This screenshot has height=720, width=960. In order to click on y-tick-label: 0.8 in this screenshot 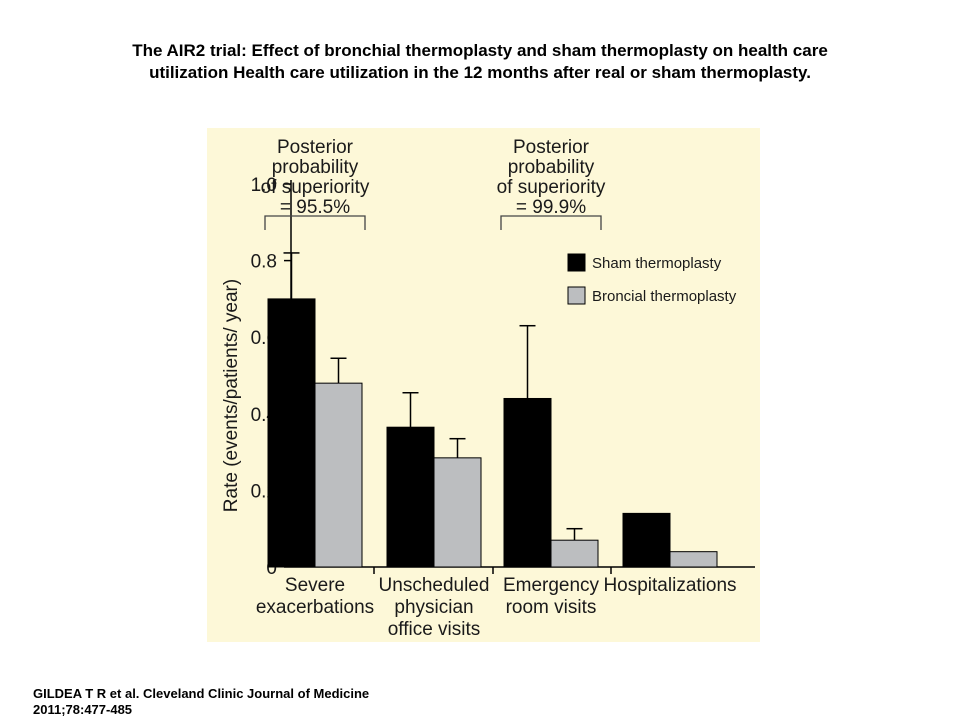, I will do `click(264, 262)`.